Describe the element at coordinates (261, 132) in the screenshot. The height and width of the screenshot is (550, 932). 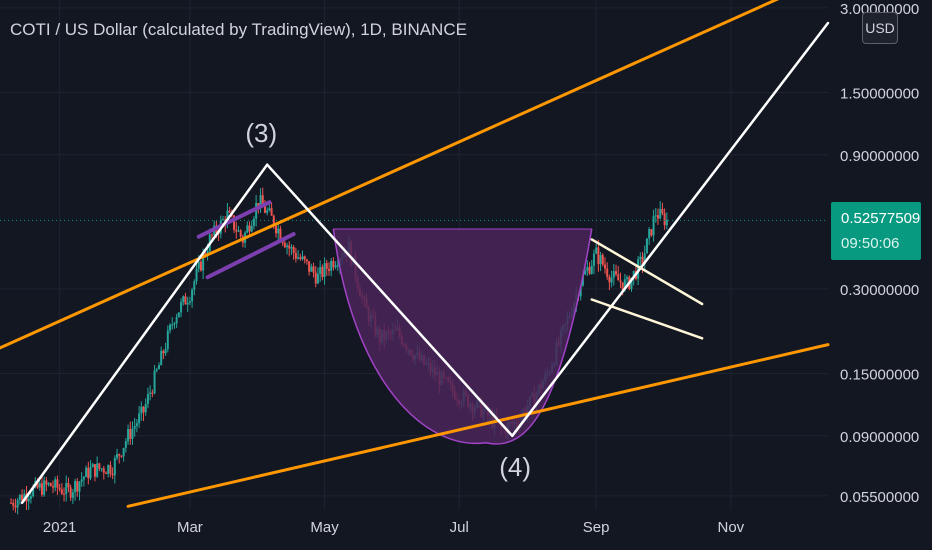
I see `wave-label-3: (3)` at that location.